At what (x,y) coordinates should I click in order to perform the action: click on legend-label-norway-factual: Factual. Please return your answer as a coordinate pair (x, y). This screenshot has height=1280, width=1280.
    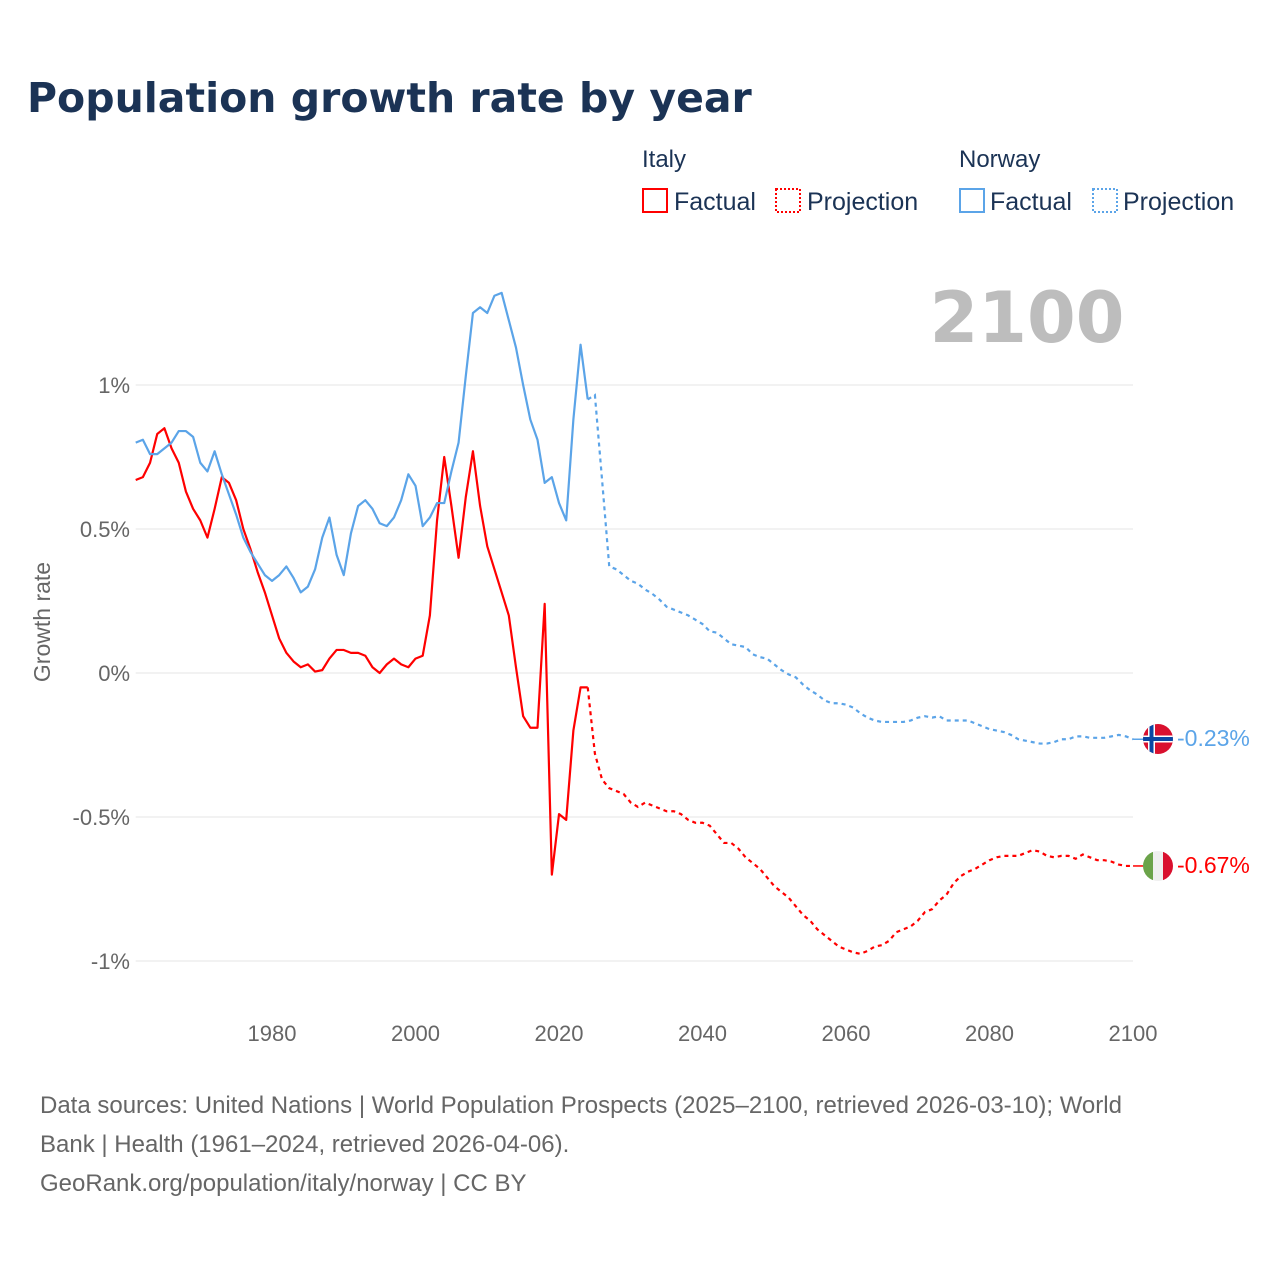
    Looking at the image, I should click on (1031, 202).